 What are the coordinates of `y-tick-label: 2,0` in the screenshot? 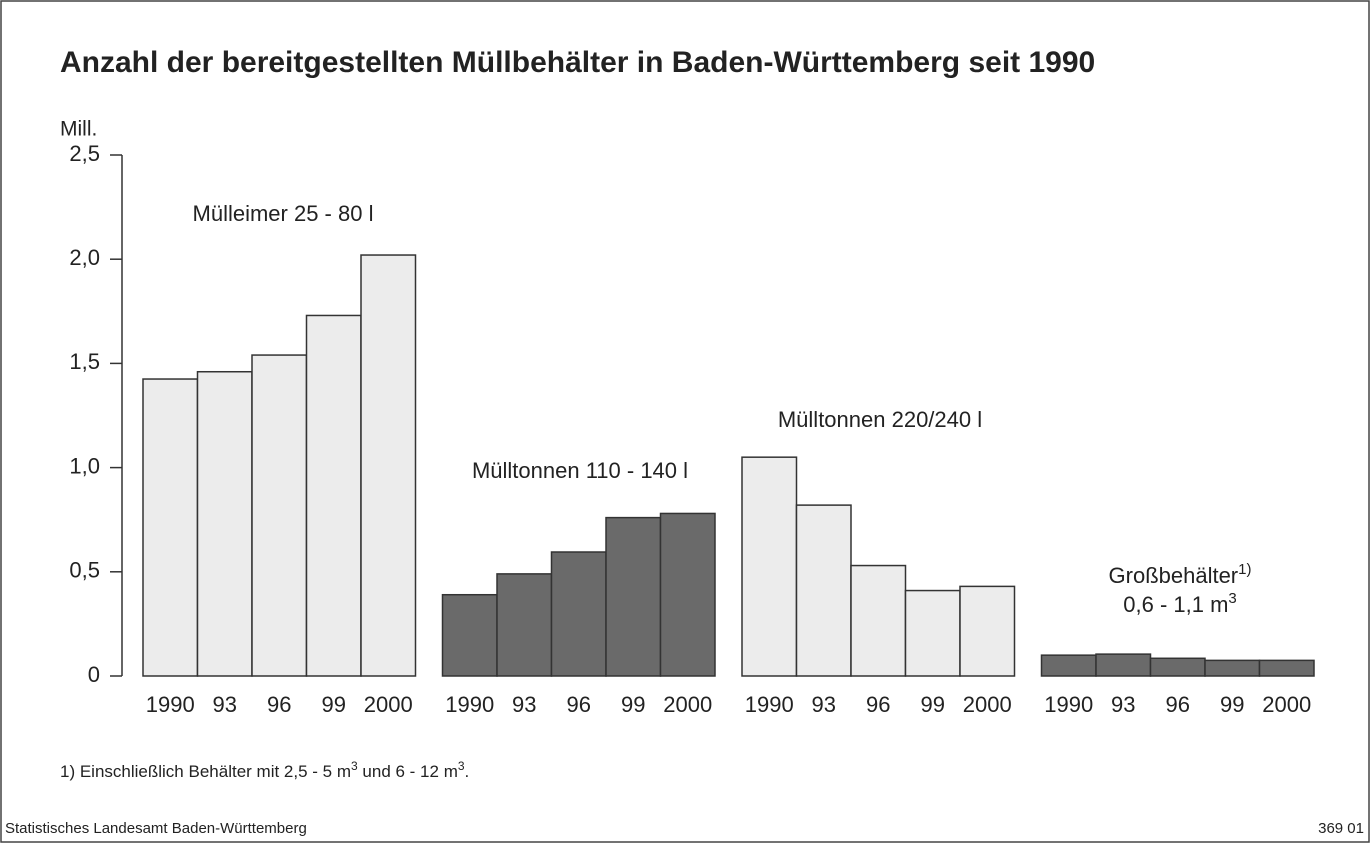 It's located at (84, 257).